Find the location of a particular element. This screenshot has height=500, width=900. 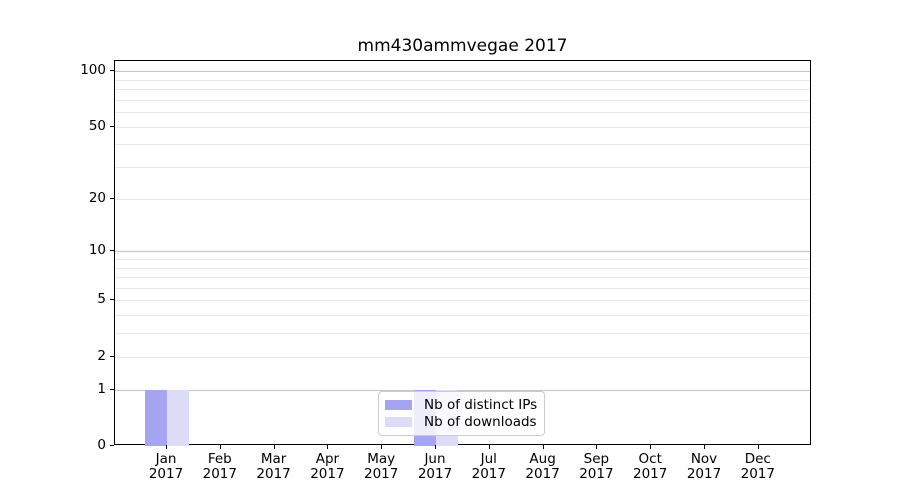

x-tick-label-apr: Apr 2017 is located at coordinates (327, 466).